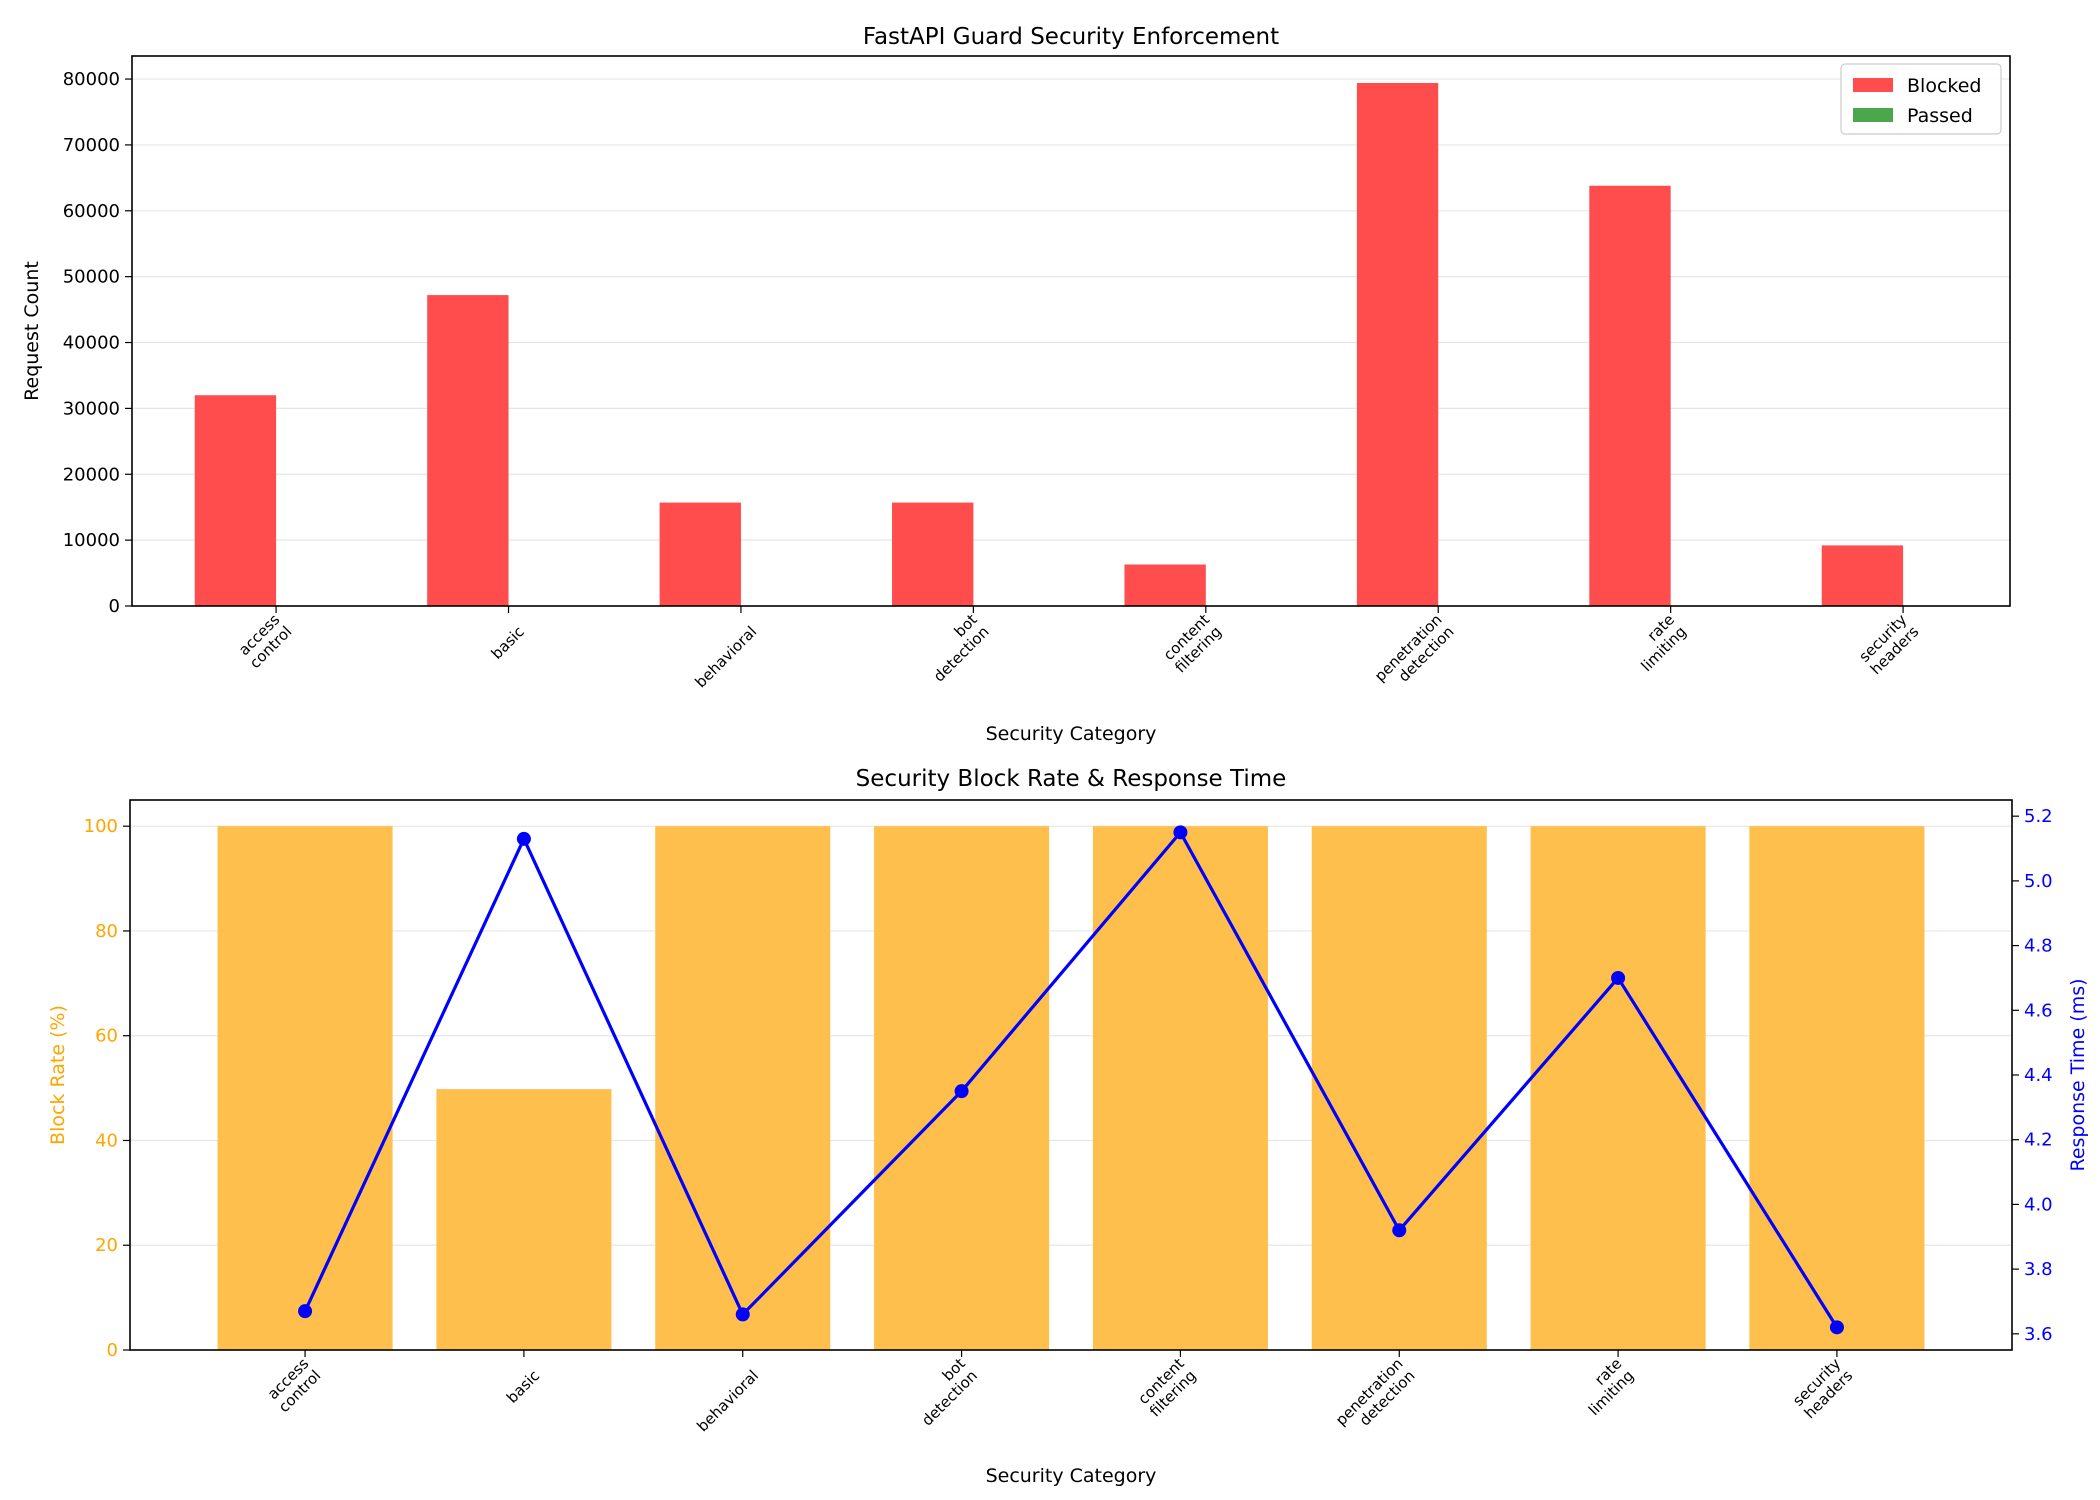 This screenshot has width=2100, height=1500. What do you see at coordinates (1399, 1088) in the screenshot?
I see `block-rate-bar-penetration-detection` at bounding box center [1399, 1088].